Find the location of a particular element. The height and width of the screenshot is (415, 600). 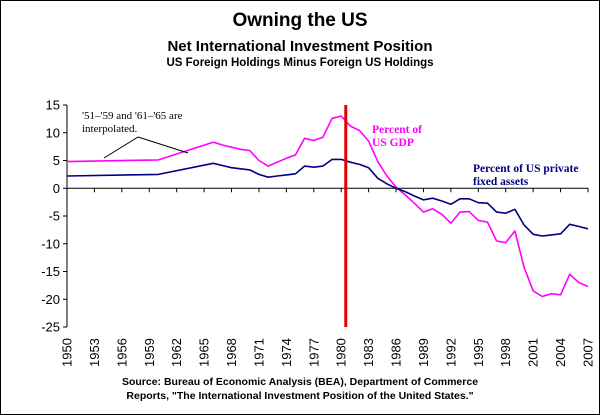

x-tick-label: 1986 is located at coordinates (396, 352).